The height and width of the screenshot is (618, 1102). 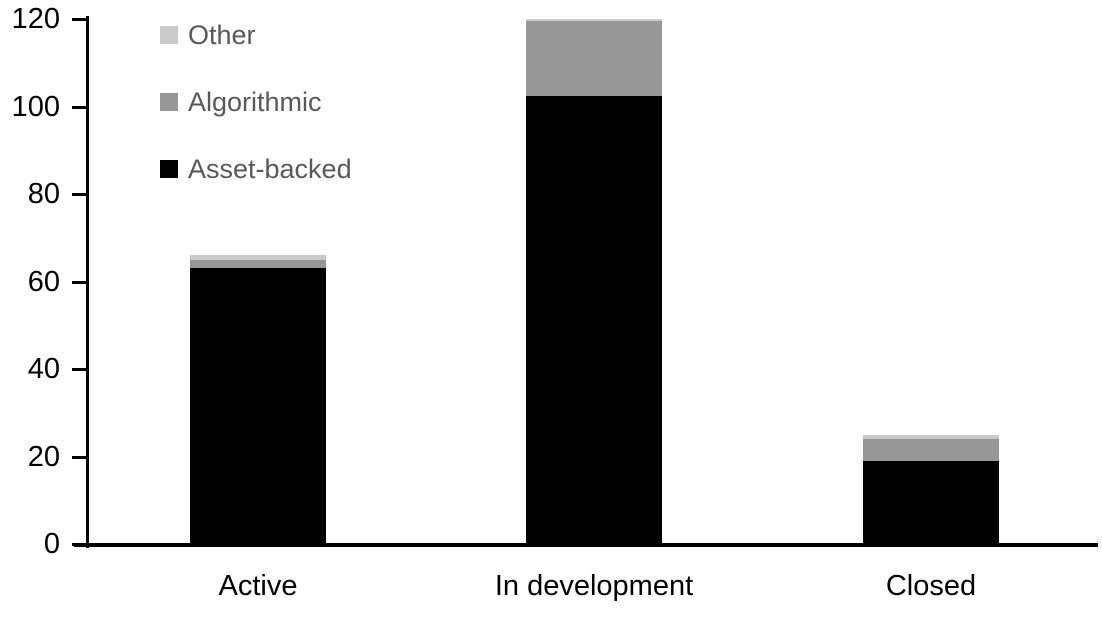 I want to click on y-axis-tick-label: 0, so click(x=51, y=544).